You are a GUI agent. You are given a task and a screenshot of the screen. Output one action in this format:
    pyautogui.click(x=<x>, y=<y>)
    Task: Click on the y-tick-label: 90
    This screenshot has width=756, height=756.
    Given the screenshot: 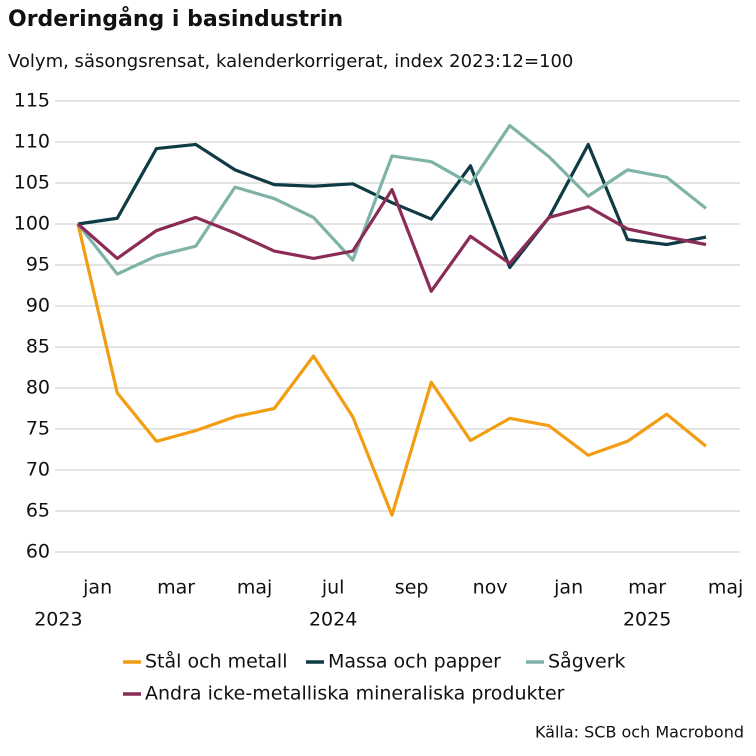 What is the action you would take?
    pyautogui.click(x=38, y=306)
    